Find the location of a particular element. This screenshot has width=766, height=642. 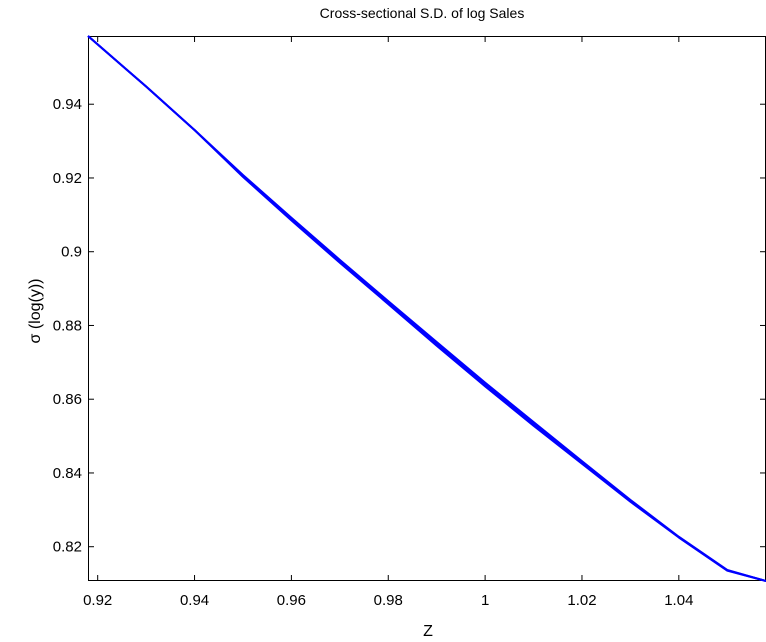

x-tick-label-4: 0.98 is located at coordinates (388, 600).